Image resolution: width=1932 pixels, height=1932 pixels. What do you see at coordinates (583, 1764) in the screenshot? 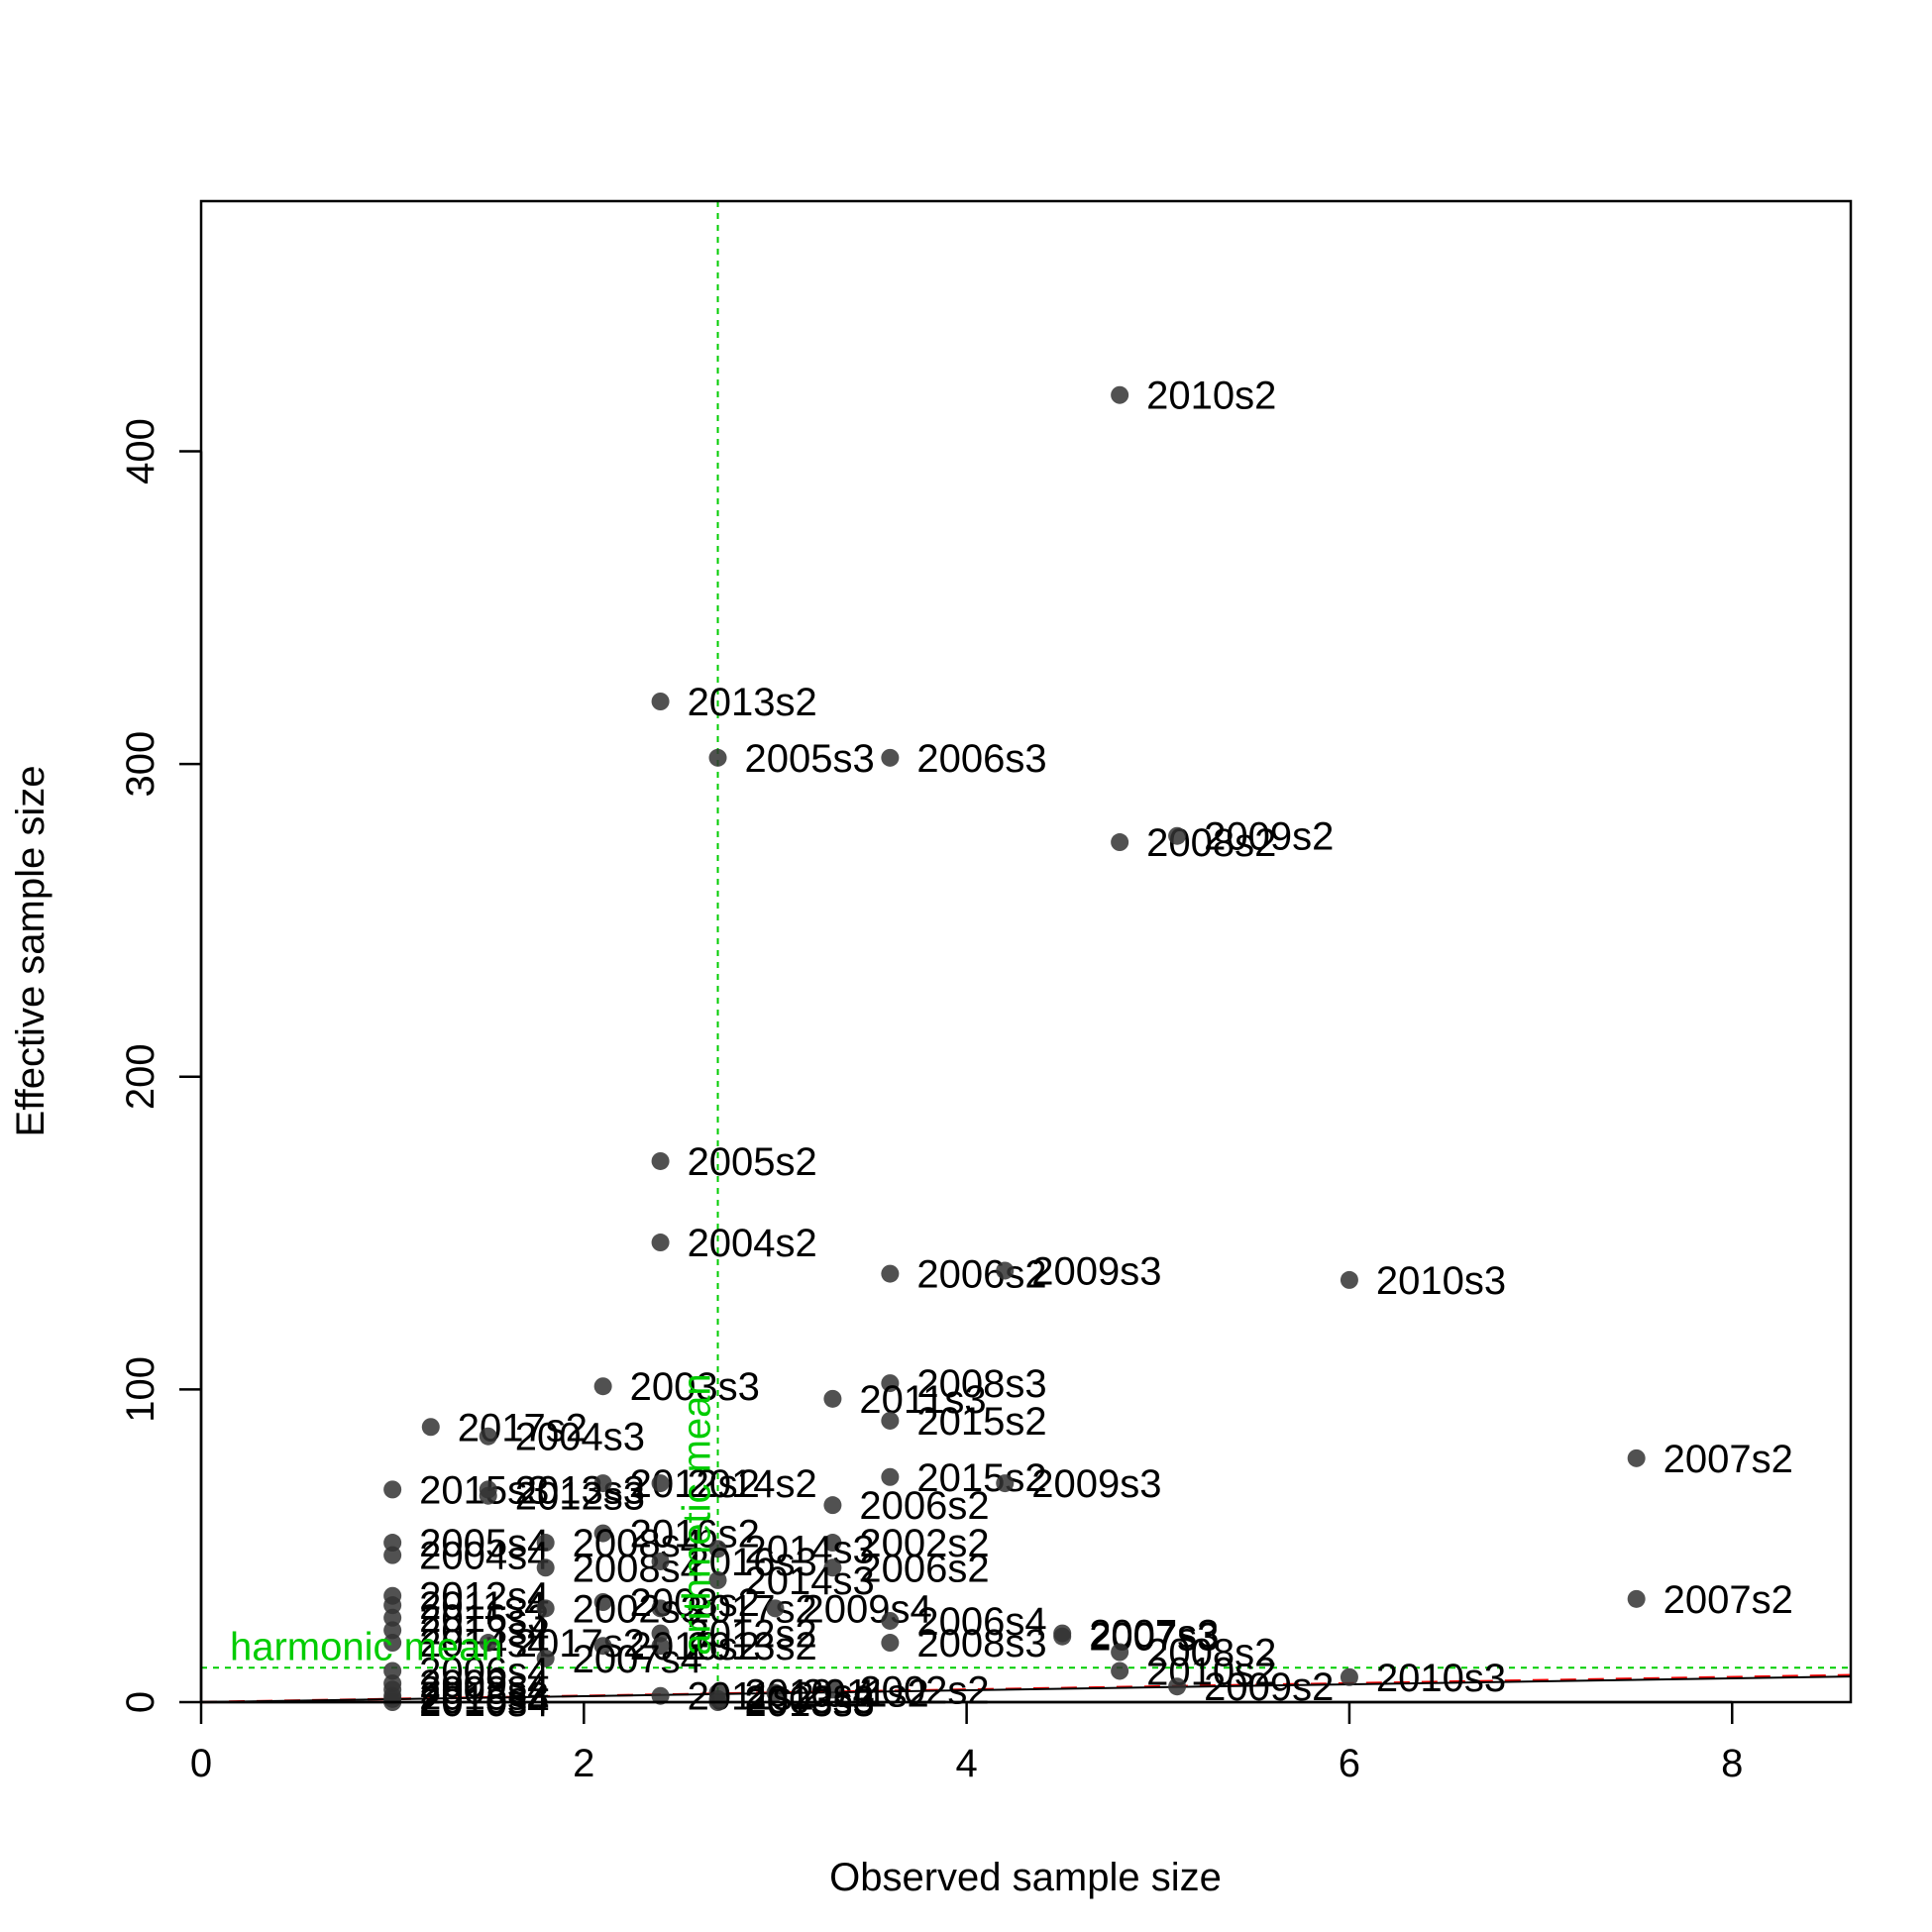
I see `x-tick-label: 2` at bounding box center [583, 1764].